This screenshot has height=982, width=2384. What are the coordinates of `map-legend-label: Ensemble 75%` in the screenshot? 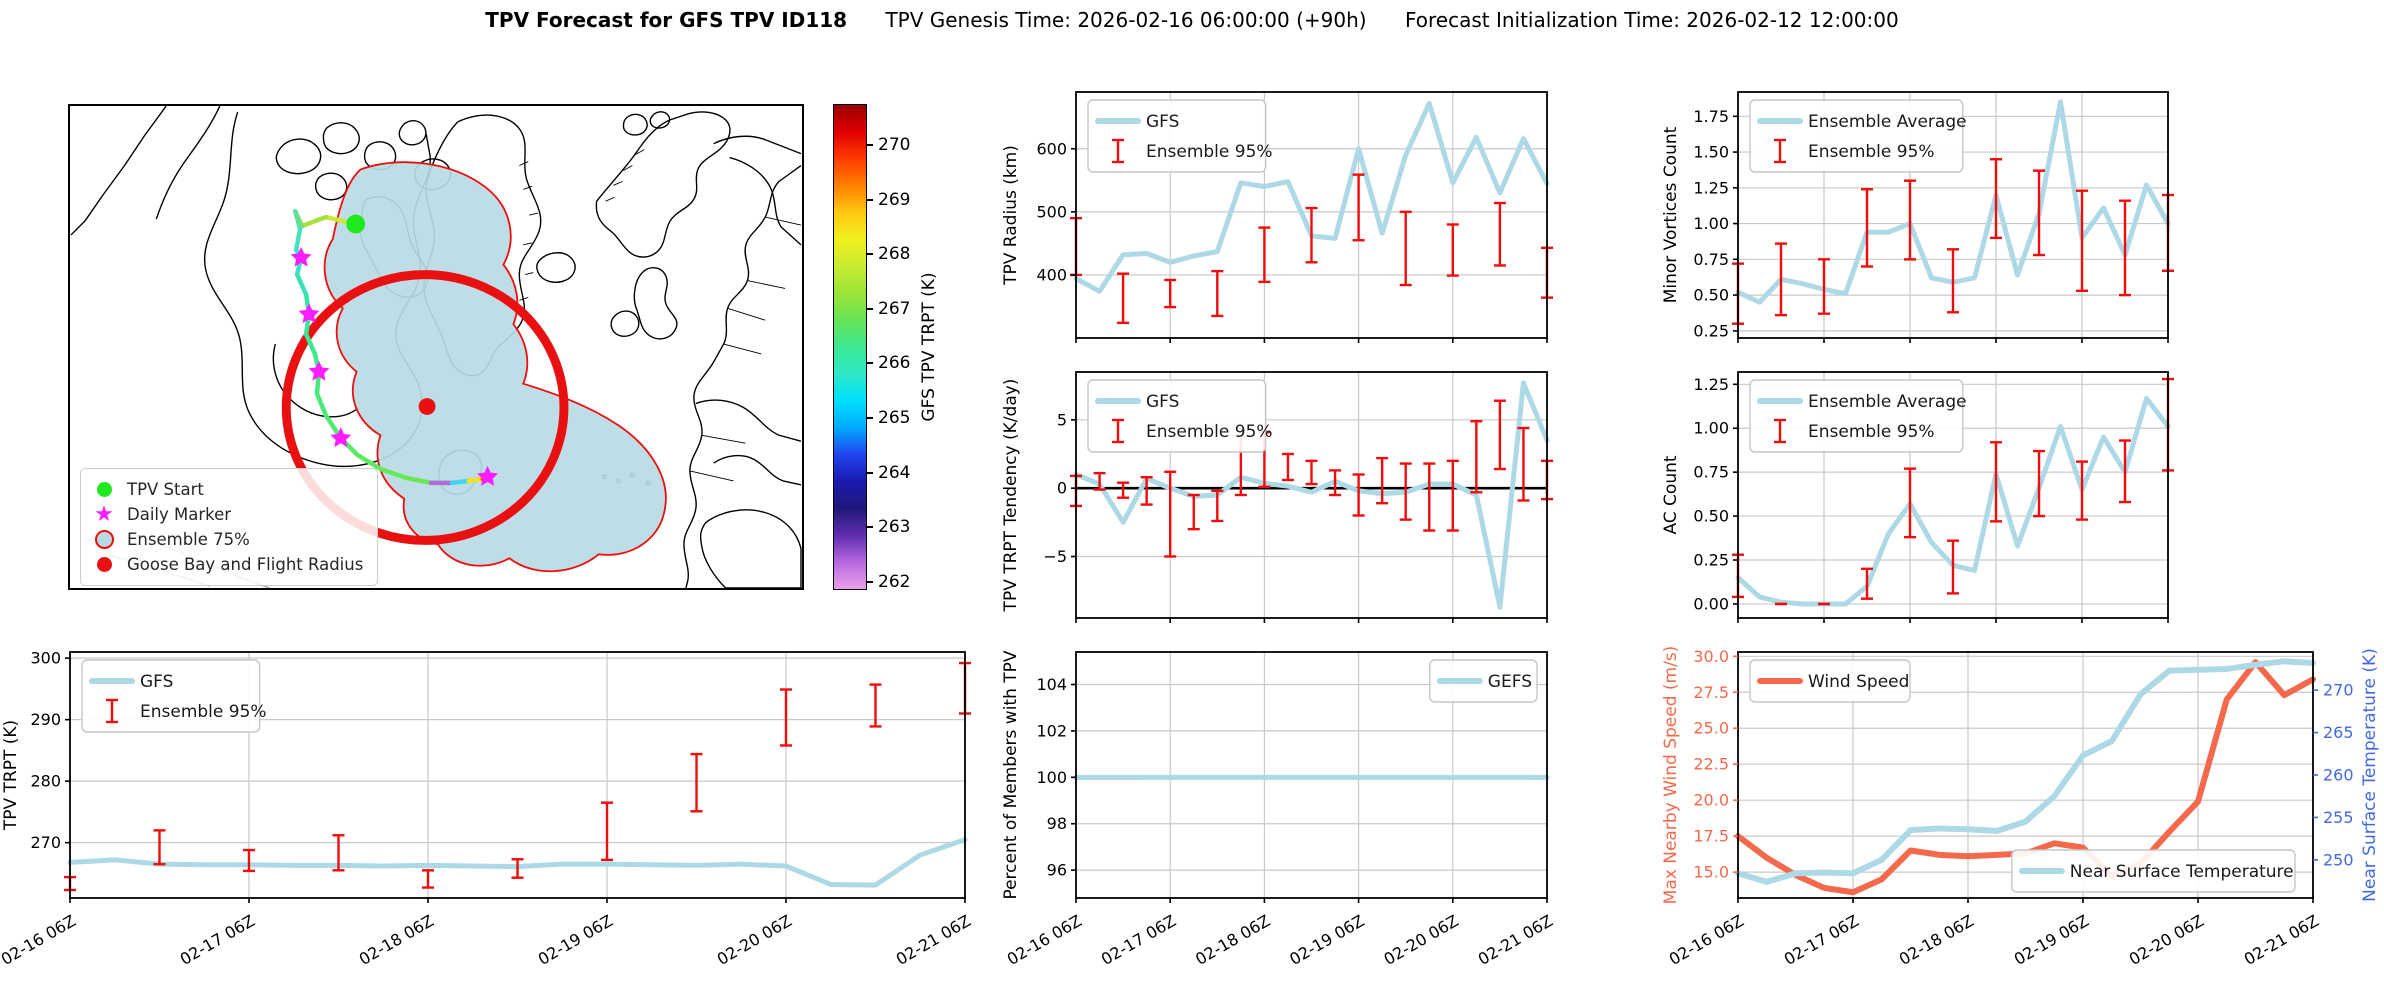 It's located at (188, 539).